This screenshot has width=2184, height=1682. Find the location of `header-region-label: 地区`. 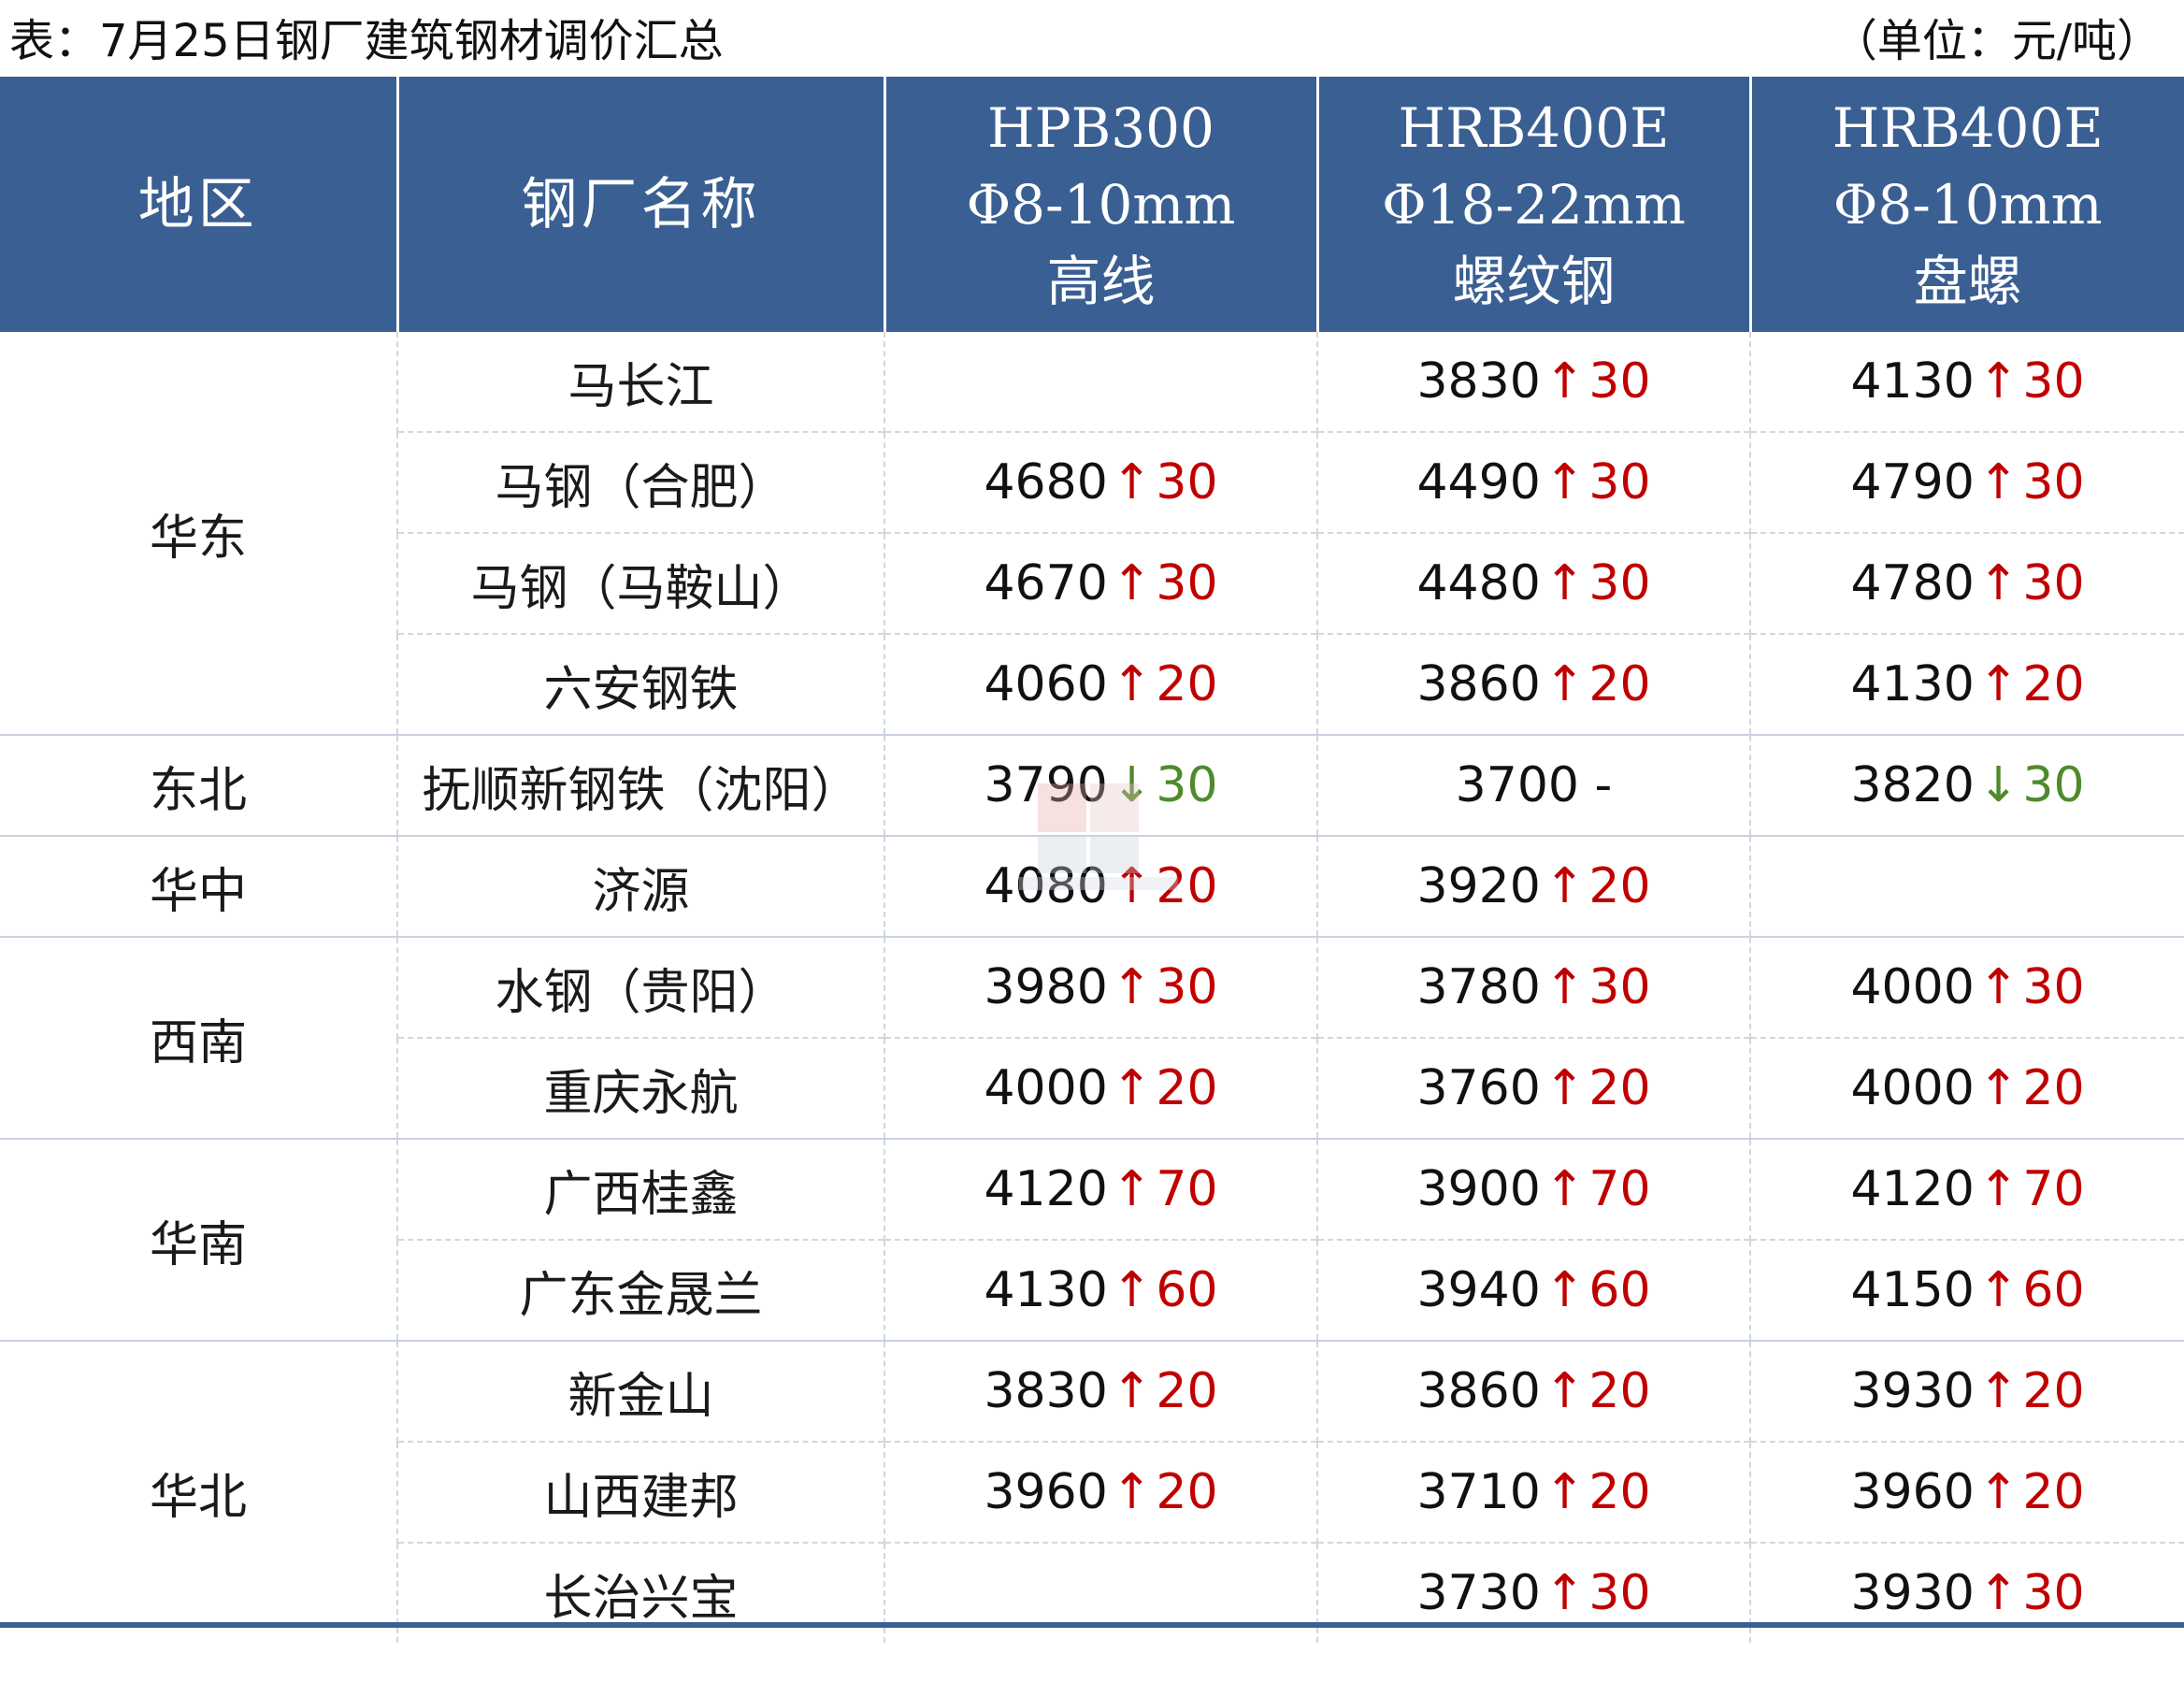

header-region-label: 地区 is located at coordinates (197, 204).